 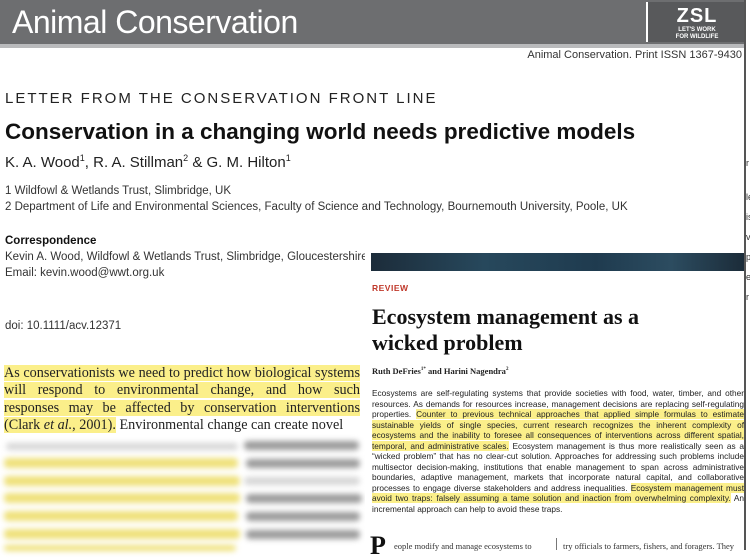 I want to click on body-text: Environmental change can create novel, so click(x=229, y=425).